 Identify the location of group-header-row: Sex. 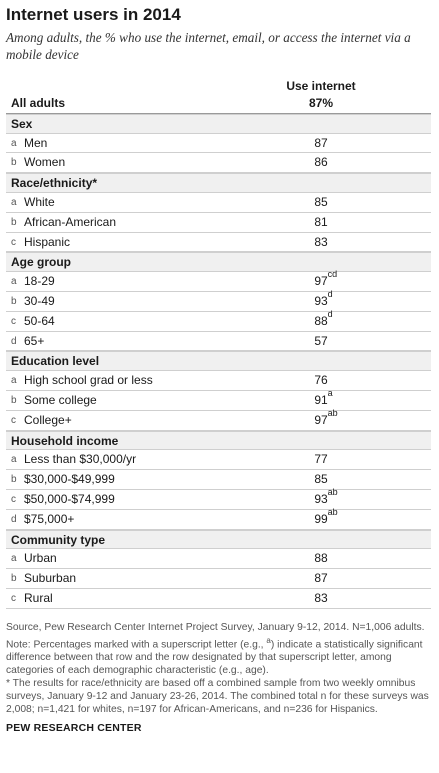
(218, 123).